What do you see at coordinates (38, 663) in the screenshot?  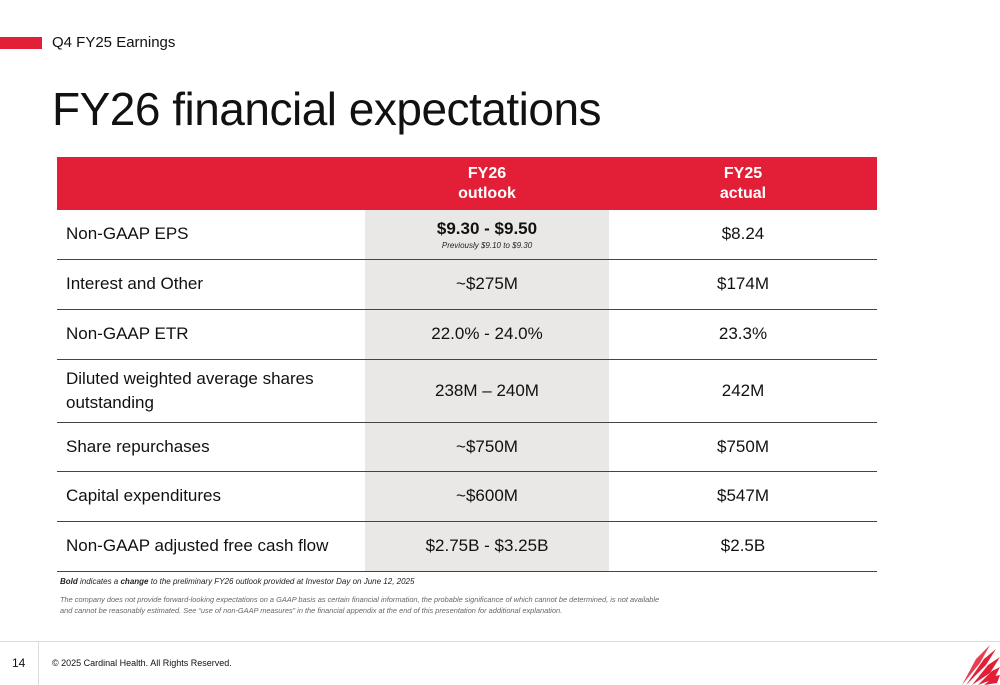 I see `footer-separator` at bounding box center [38, 663].